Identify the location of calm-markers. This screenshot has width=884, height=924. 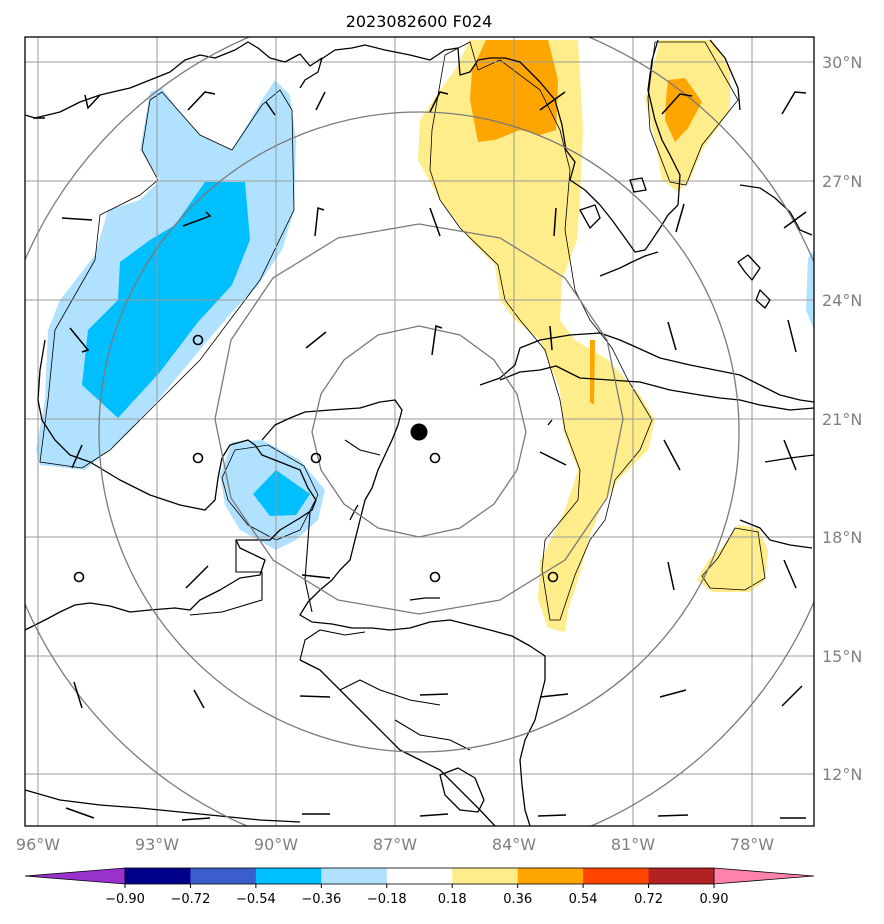
(316, 458).